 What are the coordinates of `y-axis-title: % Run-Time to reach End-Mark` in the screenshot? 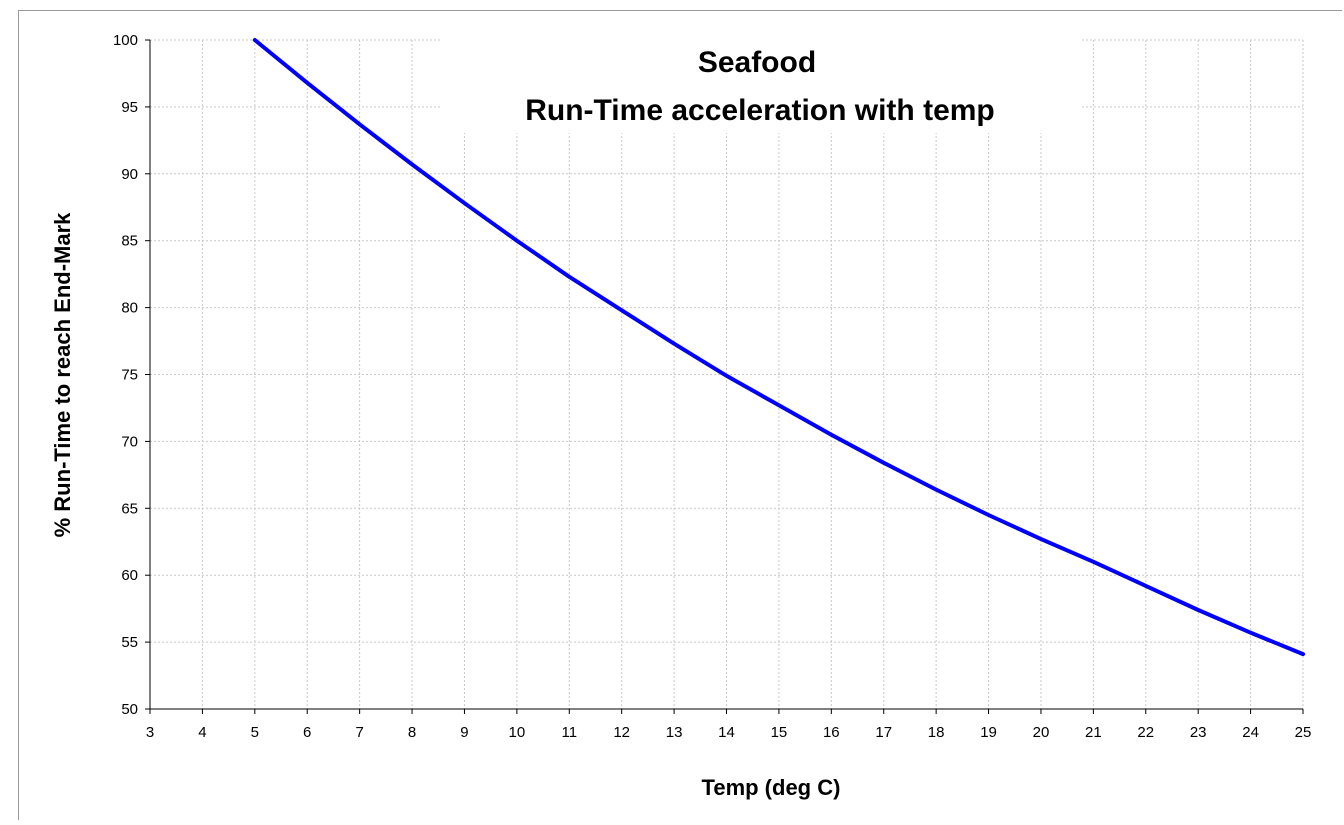 It's located at (62, 375).